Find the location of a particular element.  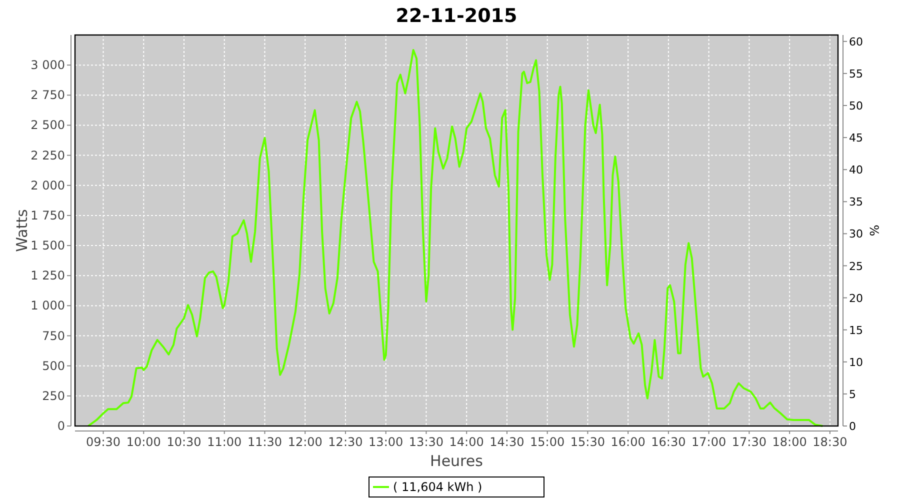

x-tick-label: 16:00 is located at coordinates (628, 442).